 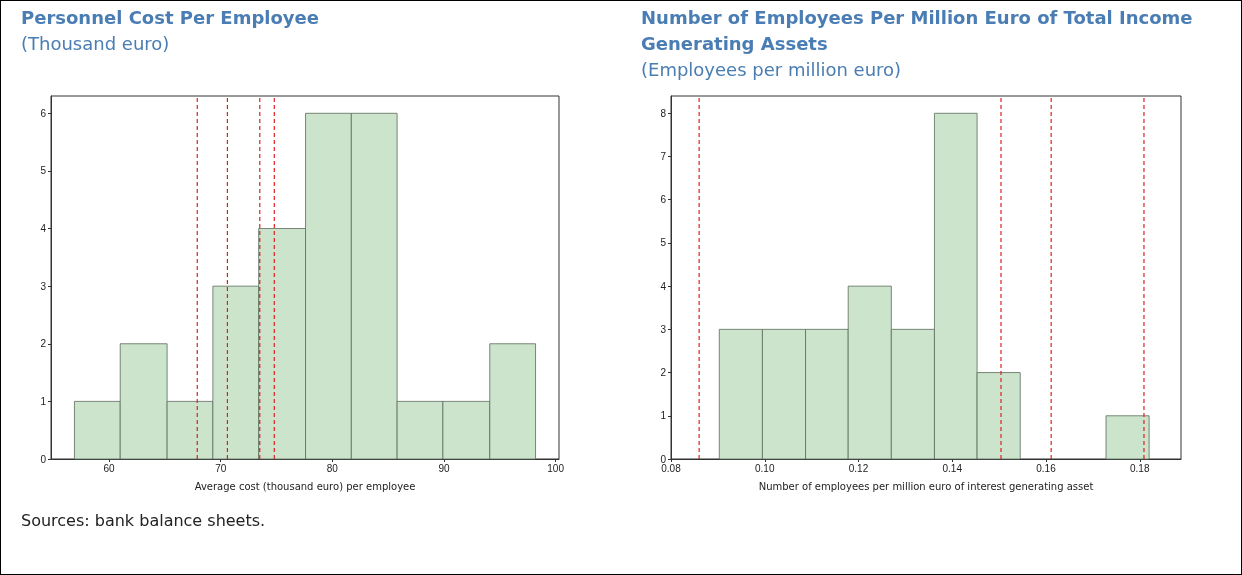 What do you see at coordinates (143, 520) in the screenshot?
I see `source-note: Sources: bank balance sheets.` at bounding box center [143, 520].